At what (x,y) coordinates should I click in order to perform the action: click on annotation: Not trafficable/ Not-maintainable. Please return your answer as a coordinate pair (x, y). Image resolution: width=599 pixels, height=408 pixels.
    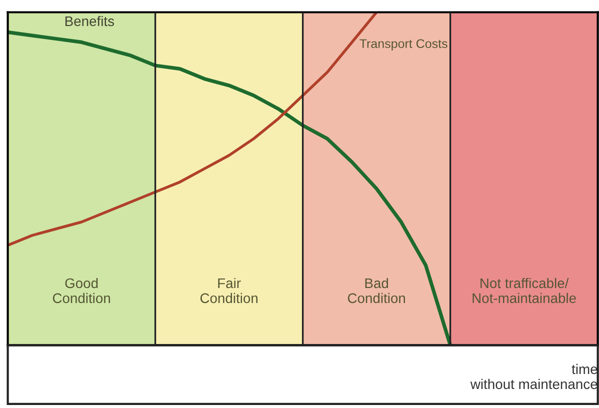
    Looking at the image, I should click on (524, 291).